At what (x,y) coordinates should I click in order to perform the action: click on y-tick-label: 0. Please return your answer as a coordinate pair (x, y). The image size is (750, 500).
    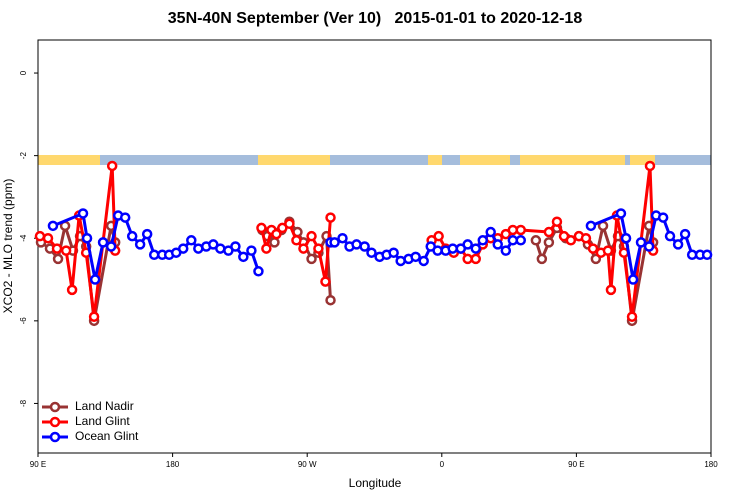
    Looking at the image, I should click on (23, 72).